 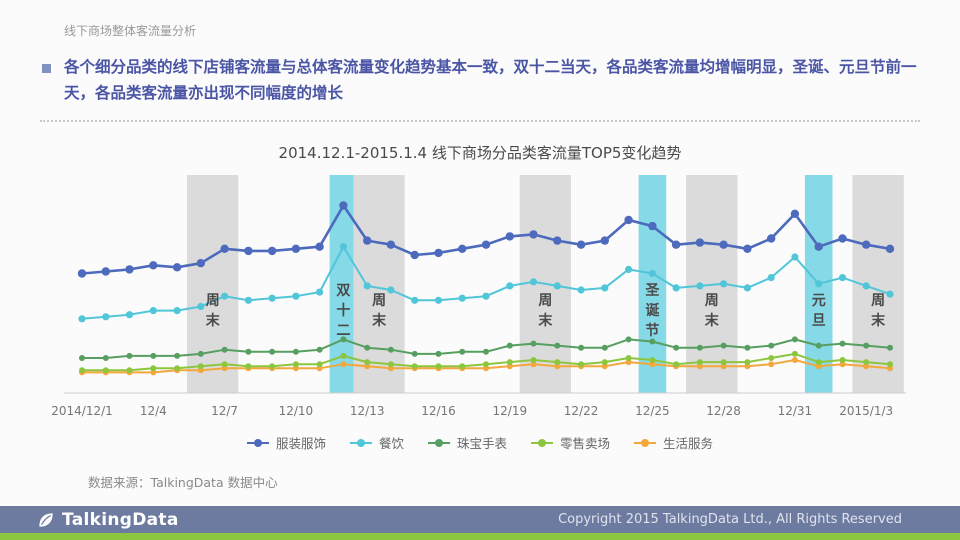 I want to click on legend-item: 零售卖场, so click(x=570, y=442).